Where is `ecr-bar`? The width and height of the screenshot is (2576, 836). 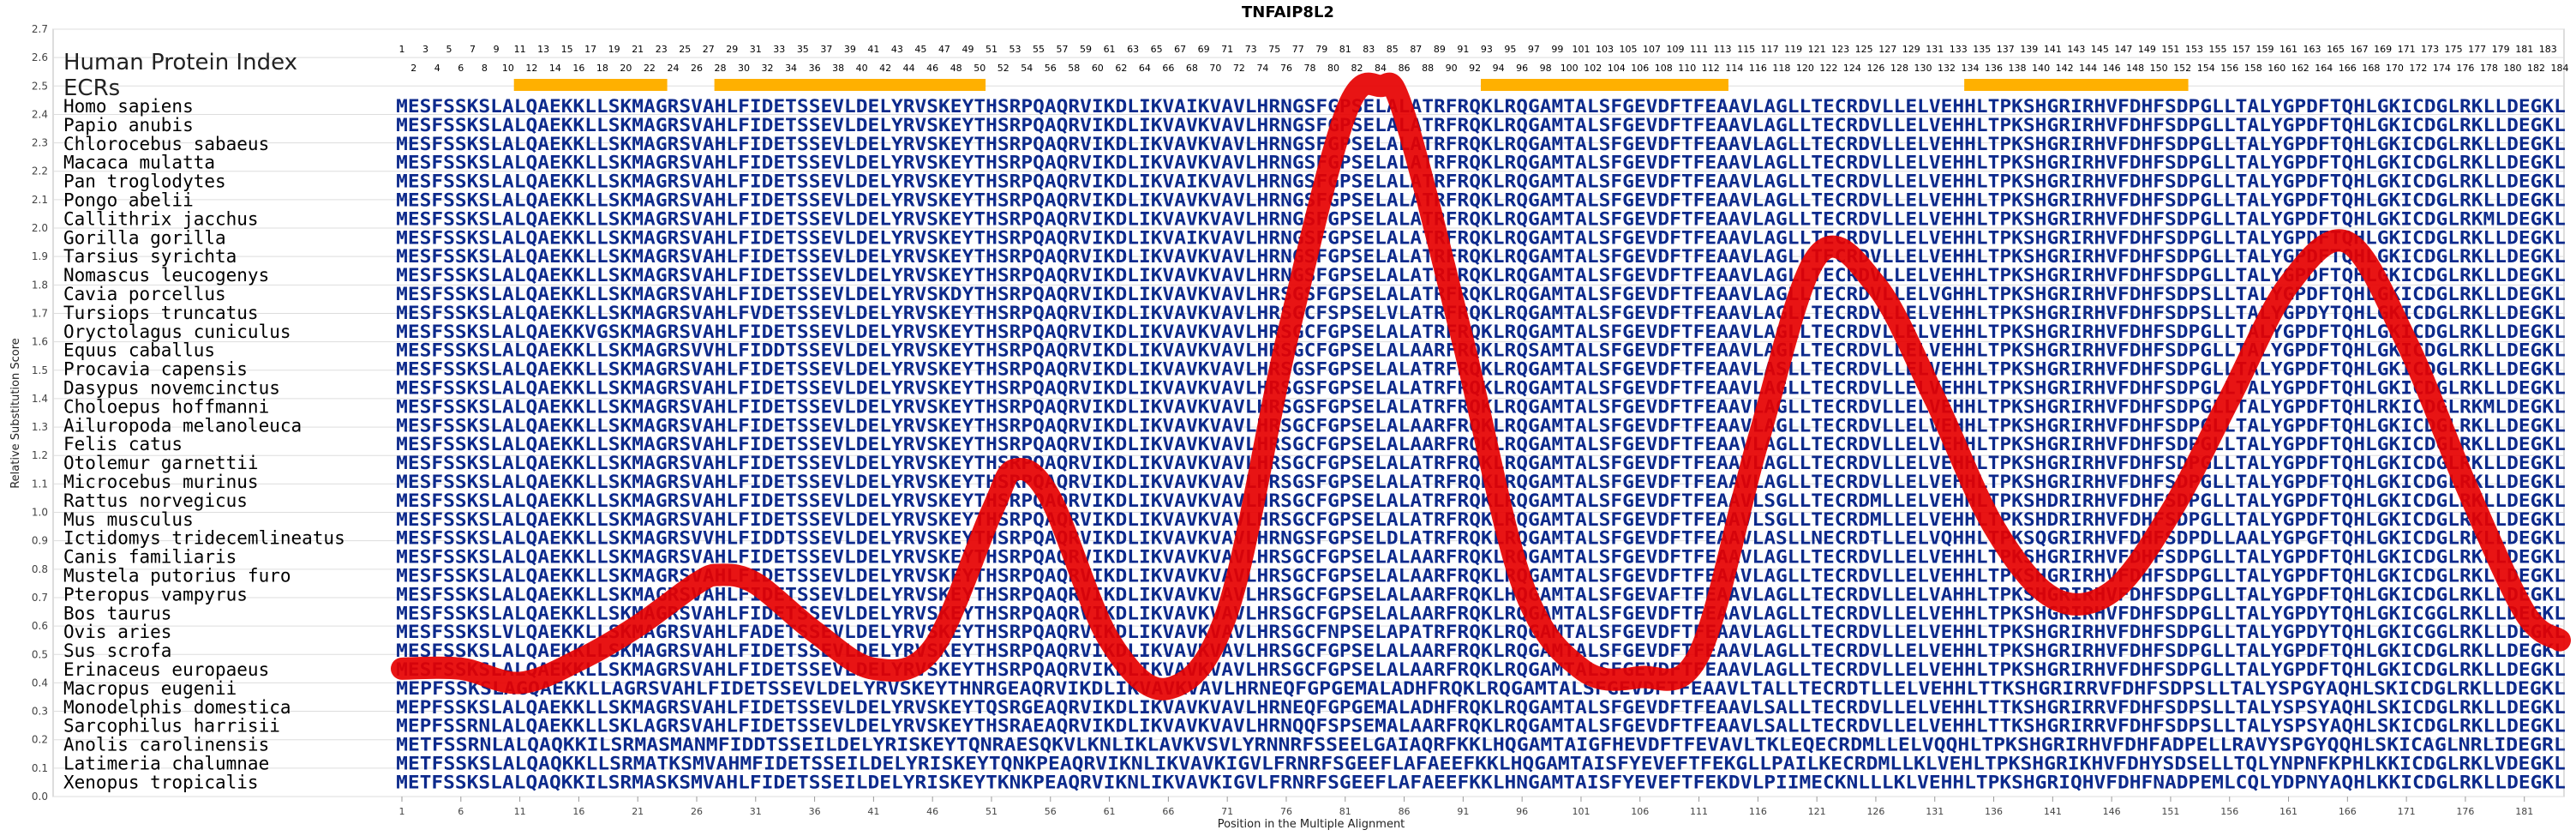
ecr-bar is located at coordinates (850, 85).